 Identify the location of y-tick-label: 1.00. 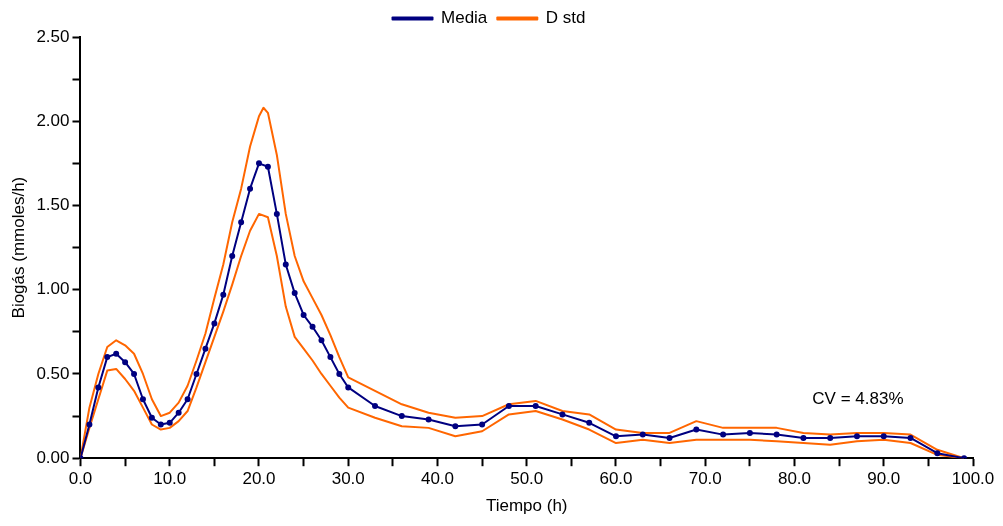
(53, 289).